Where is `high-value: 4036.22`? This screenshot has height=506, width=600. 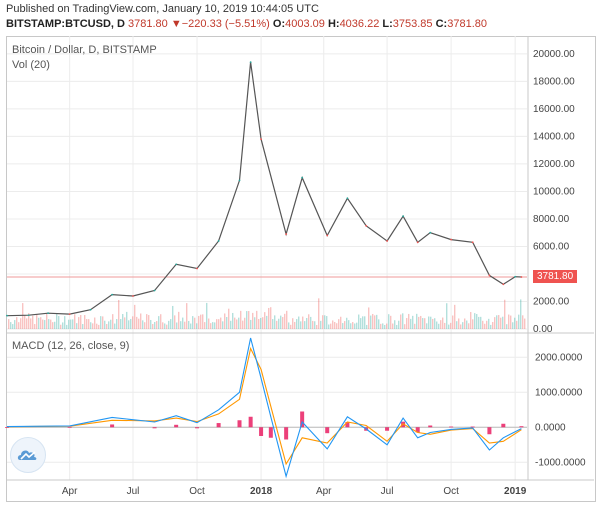
high-value: 4036.22 is located at coordinates (359, 24).